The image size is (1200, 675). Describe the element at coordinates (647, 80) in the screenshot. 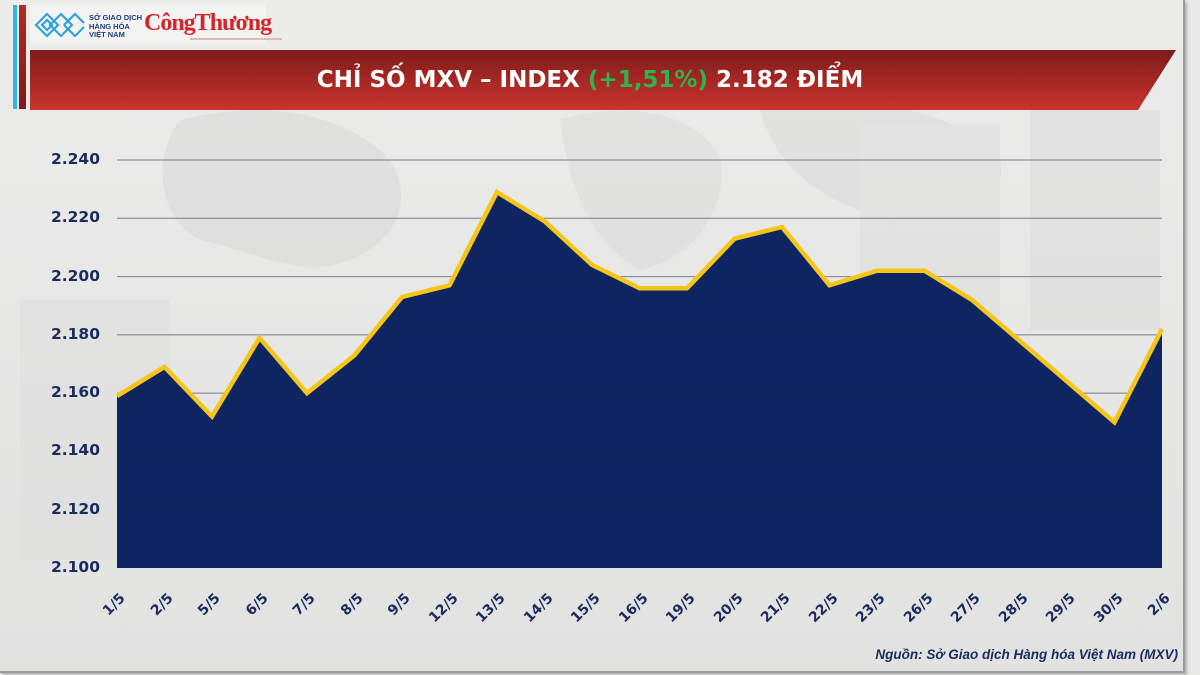

I see `title-change-percent: (+1,51%)` at that location.